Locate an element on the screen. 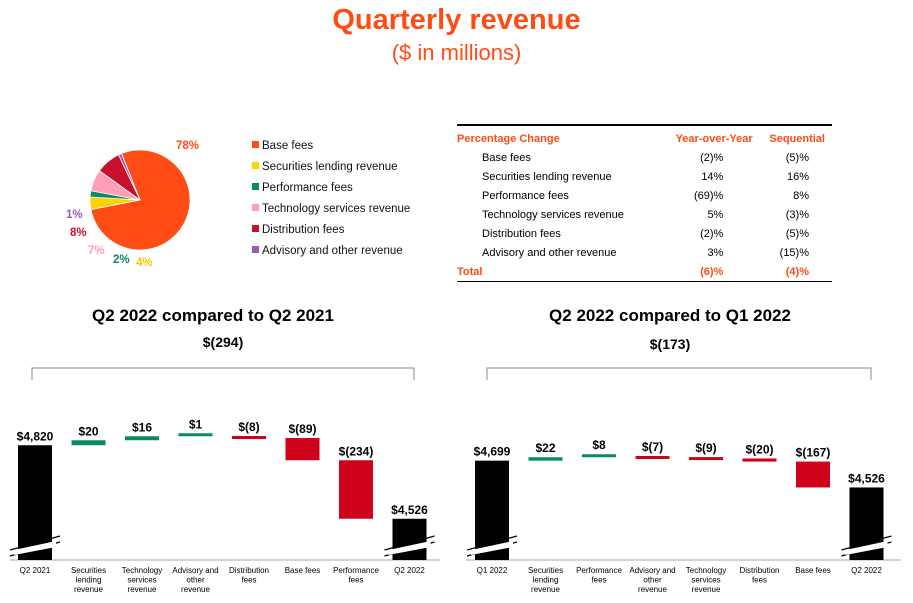 The height and width of the screenshot is (603, 913). total-seq: (4)% is located at coordinates (797, 272).